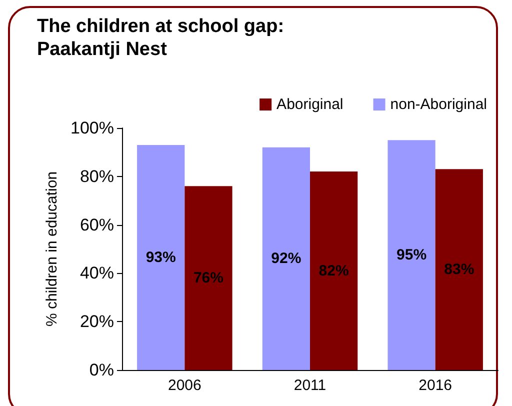  Describe the element at coordinates (97, 273) in the screenshot. I see `y-tick-label: 40%` at that location.